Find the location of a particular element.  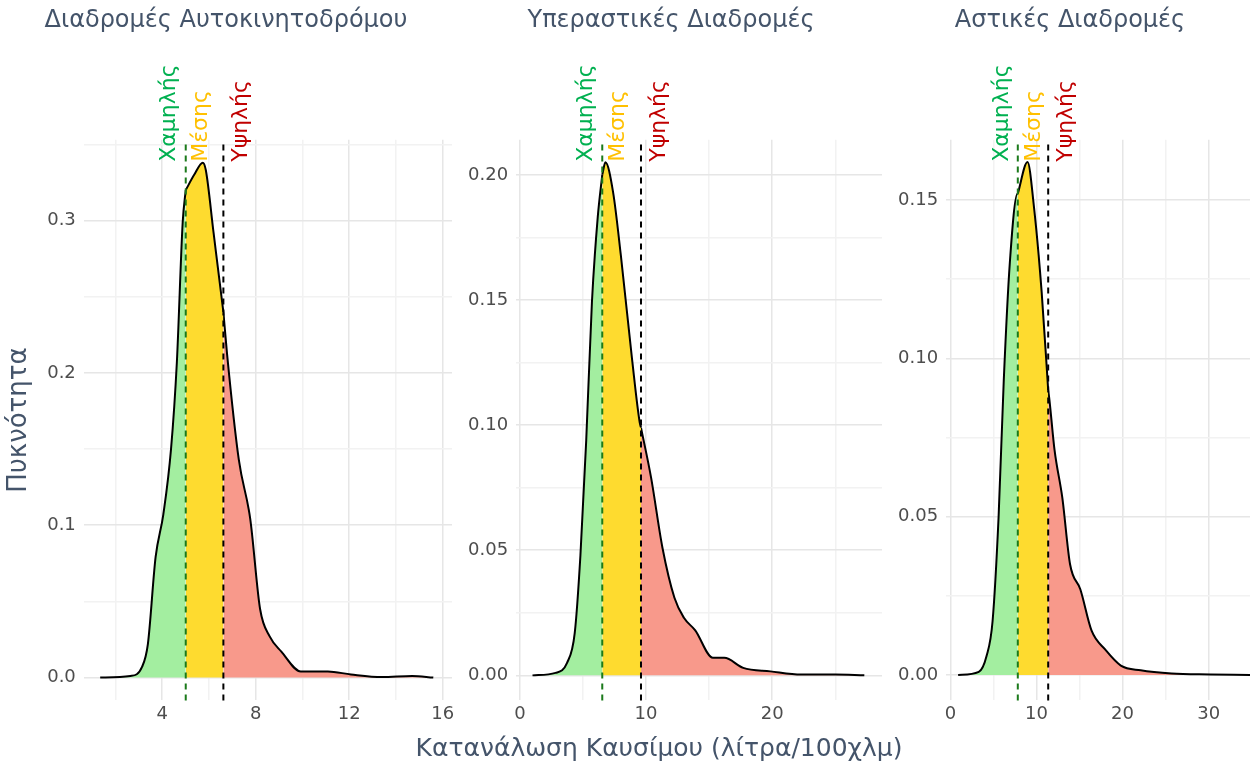

y-tick-label: 0.2 is located at coordinates (61, 371).